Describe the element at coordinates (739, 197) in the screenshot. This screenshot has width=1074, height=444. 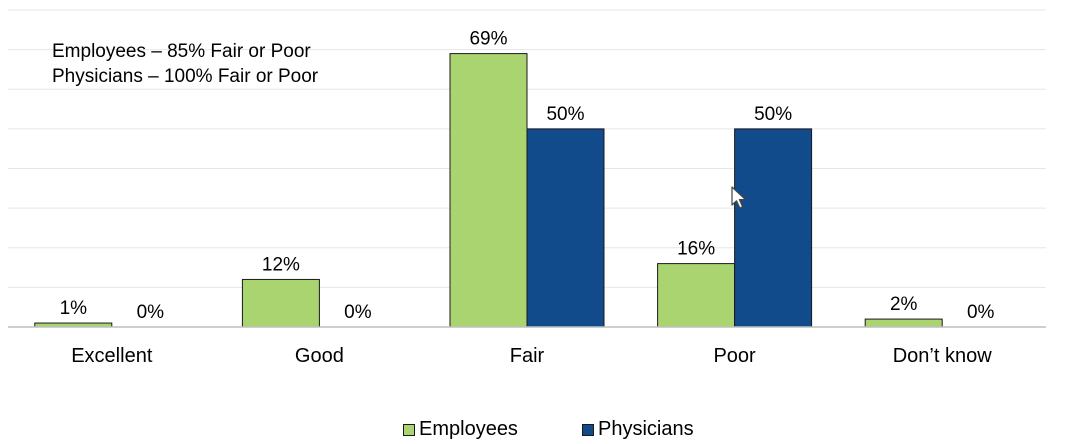
I see `mouse-pointer-icon` at that location.